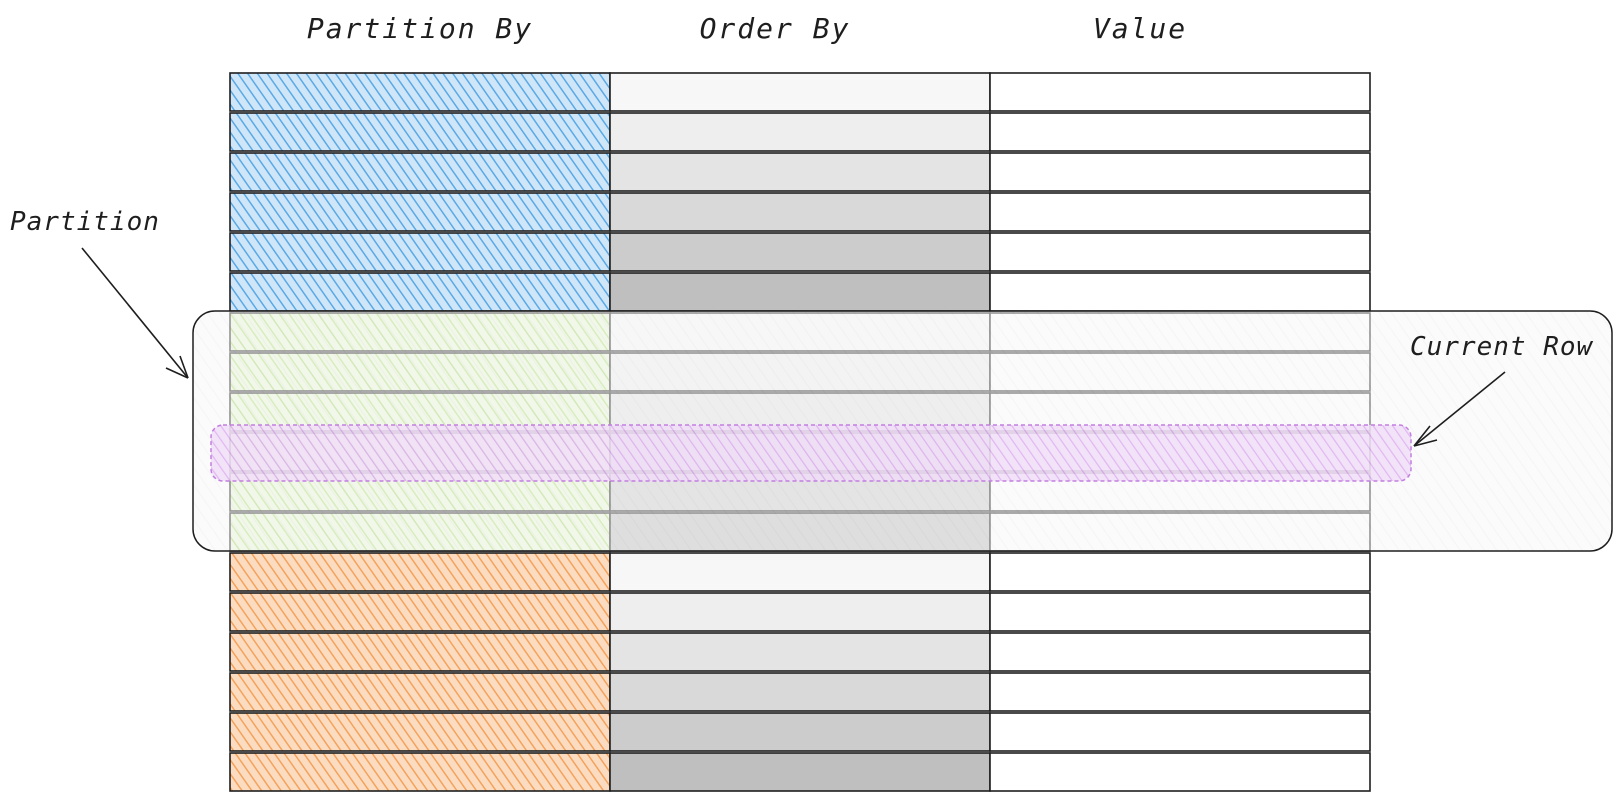  I want to click on partition-label: Partition, so click(85, 222).